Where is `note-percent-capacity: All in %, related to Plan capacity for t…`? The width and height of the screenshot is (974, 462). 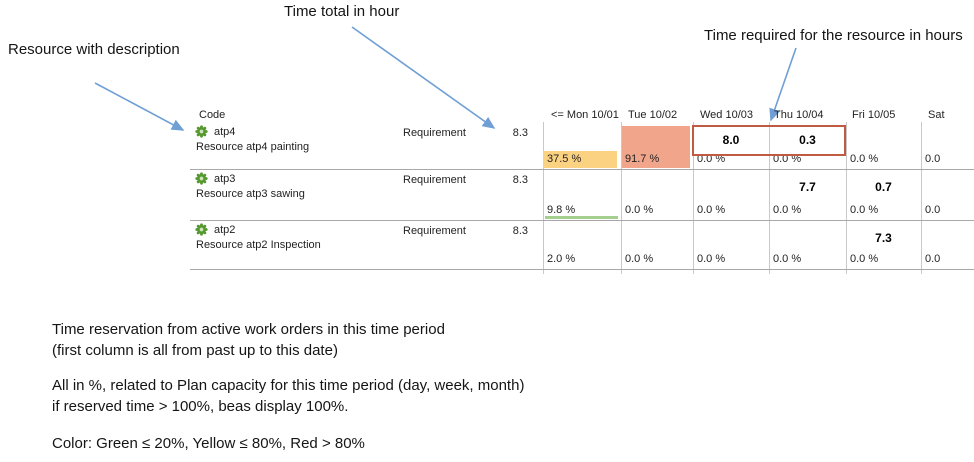 note-percent-capacity: All in %, related to Plan capacity for t… is located at coordinates (288, 385).